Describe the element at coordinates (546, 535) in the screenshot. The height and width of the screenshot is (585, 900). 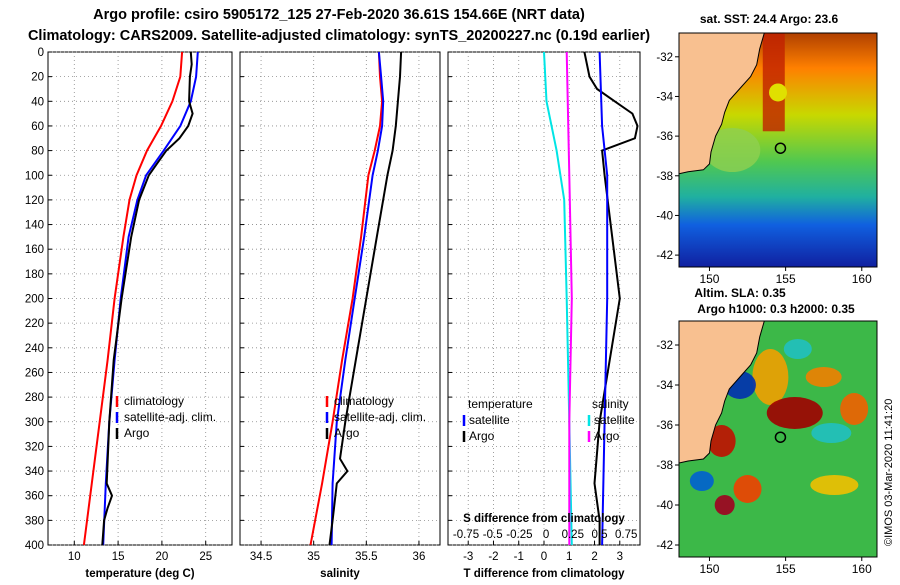
I see `x2-tick-label: 0` at that location.